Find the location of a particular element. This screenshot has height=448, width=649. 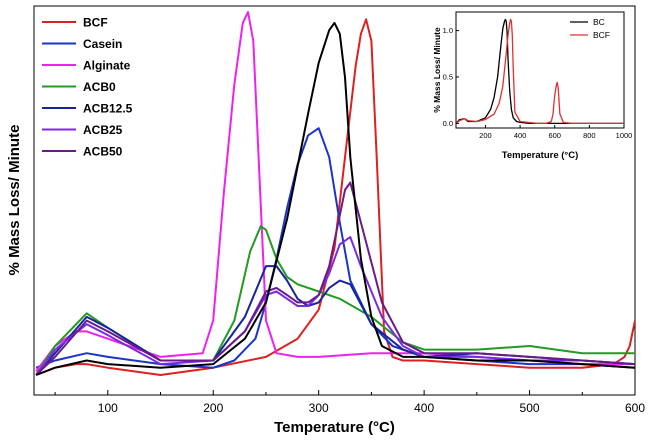

x-axis-title: Temperature (°C) is located at coordinates (334, 427).